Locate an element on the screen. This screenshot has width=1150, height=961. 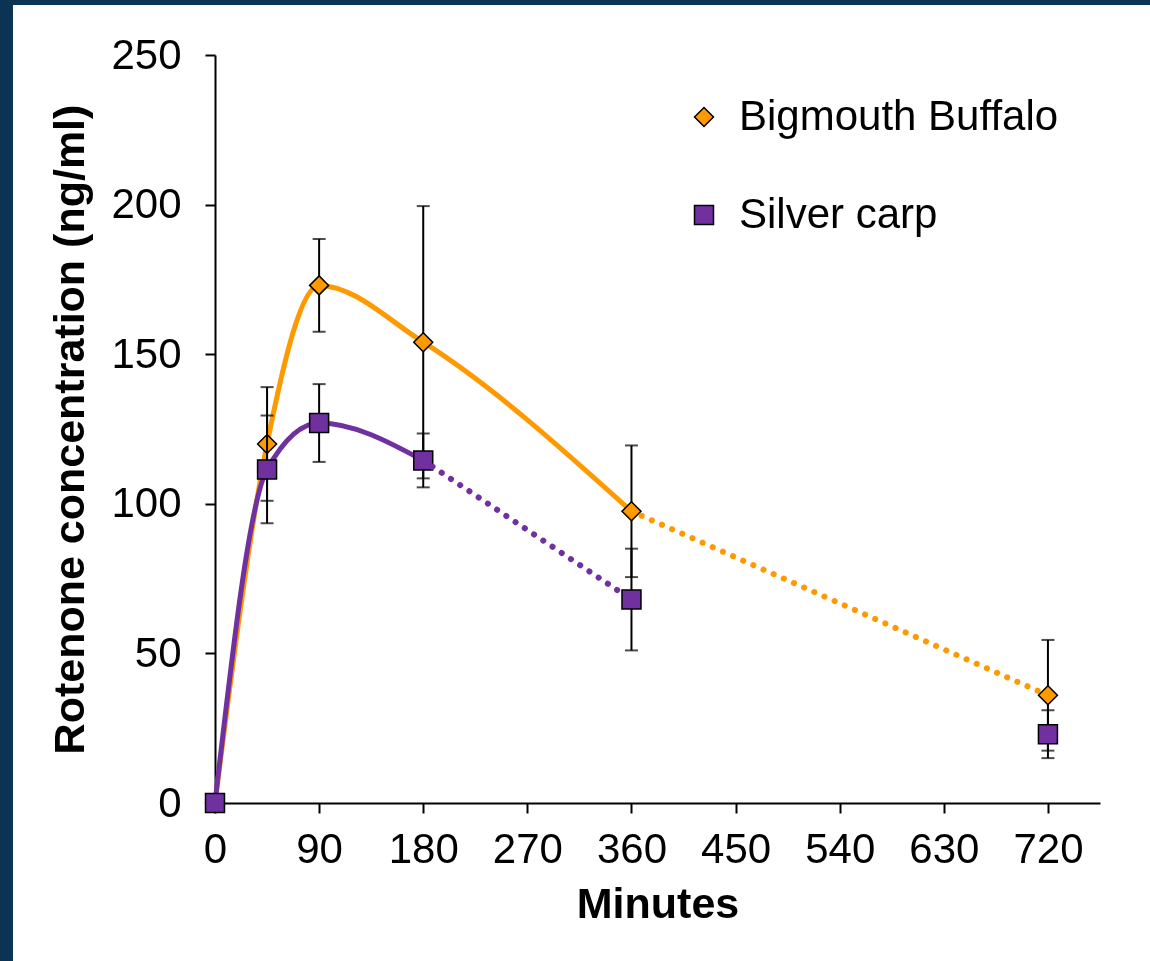
legend-label: Silver carp is located at coordinates (838, 213).